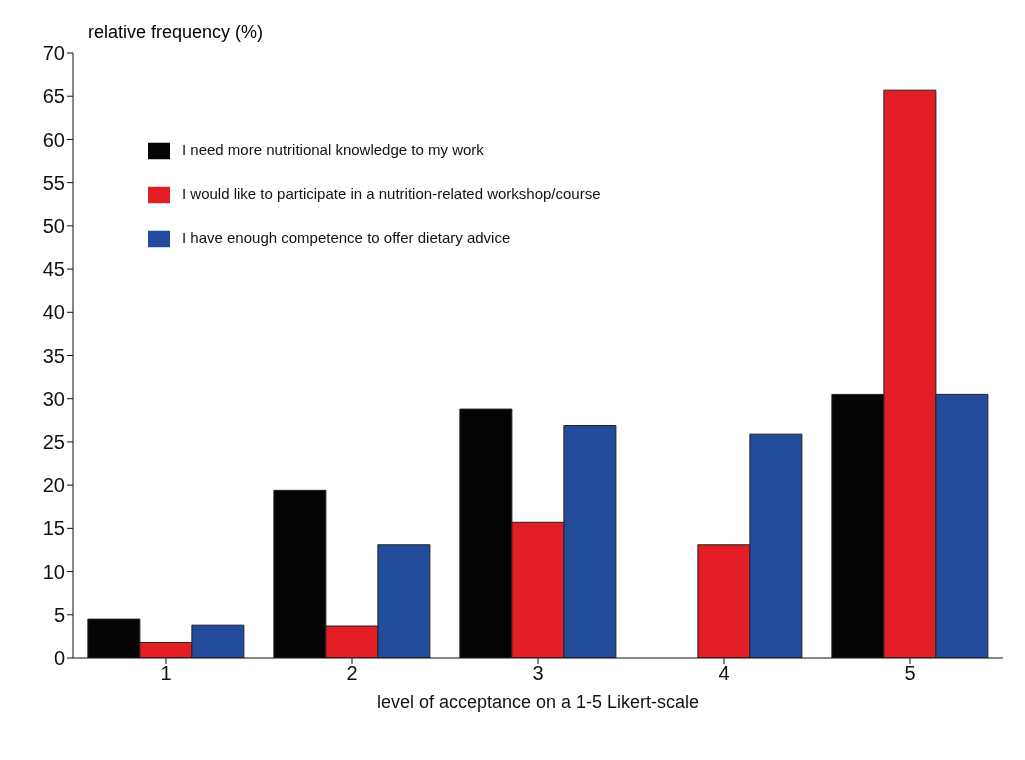 The image size is (1025, 760). What do you see at coordinates (59, 614) in the screenshot?
I see `y-tick-label: 5` at bounding box center [59, 614].